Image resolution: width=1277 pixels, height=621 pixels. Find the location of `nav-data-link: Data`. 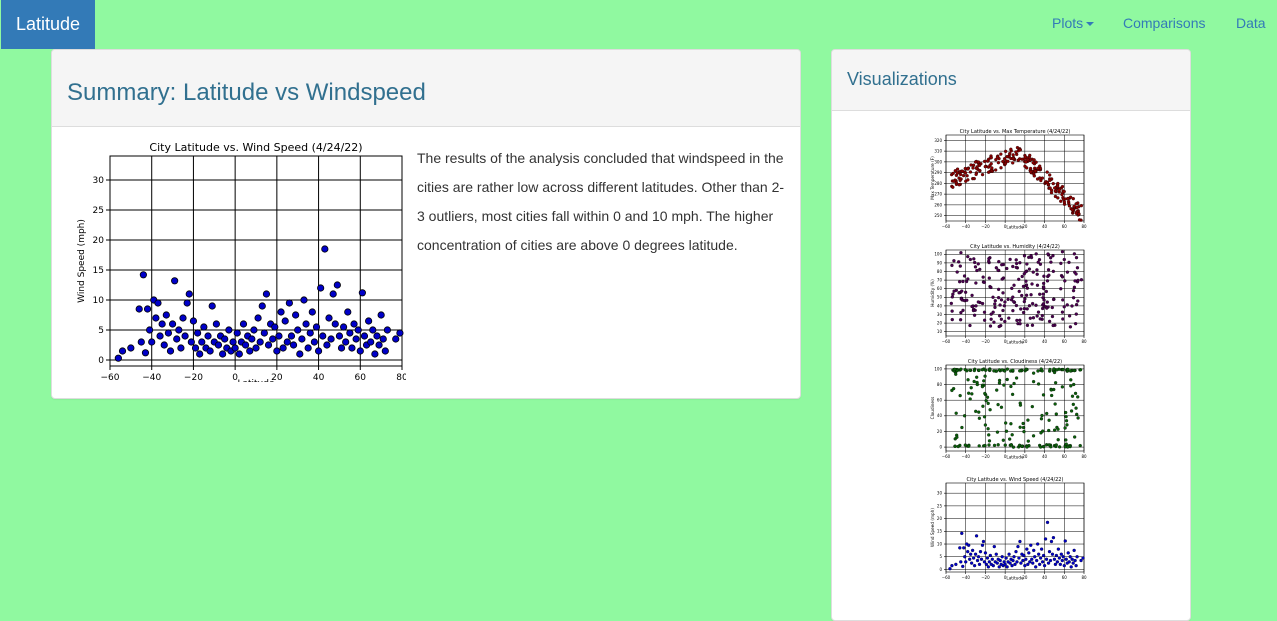

nav-data-link: Data is located at coordinates (1251, 23).